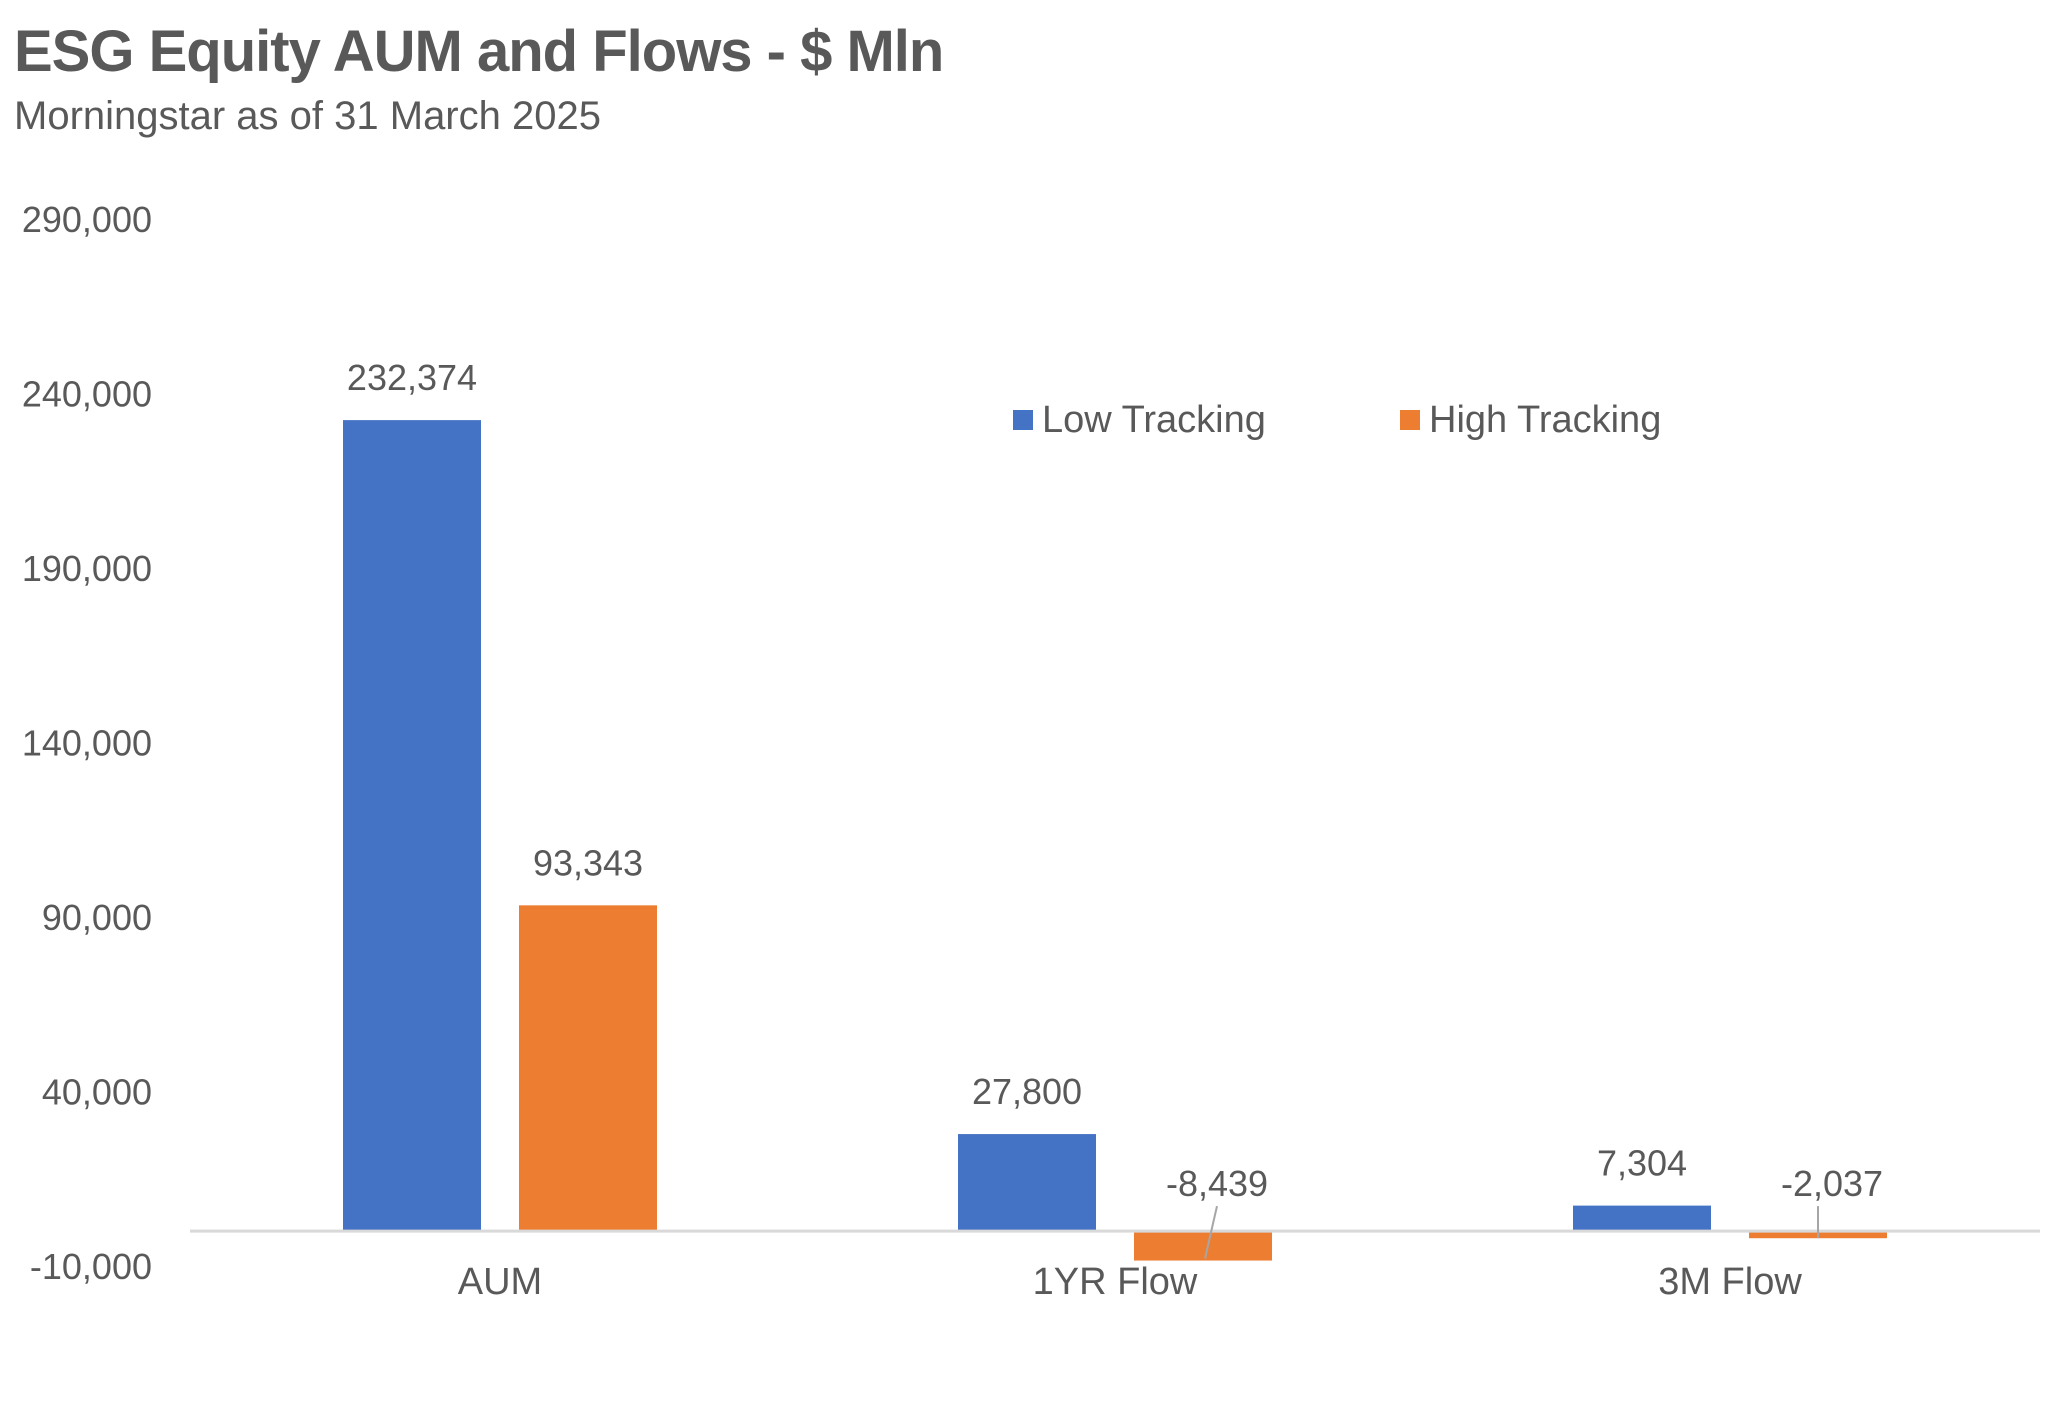 The height and width of the screenshot is (1423, 2069). I want to click on legend-label: High Tracking, so click(1545, 420).